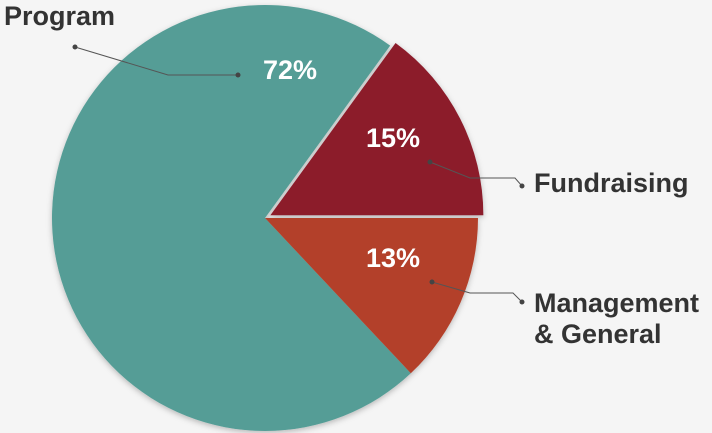  What do you see at coordinates (393, 258) in the screenshot?
I see `value-label: 13%` at bounding box center [393, 258].